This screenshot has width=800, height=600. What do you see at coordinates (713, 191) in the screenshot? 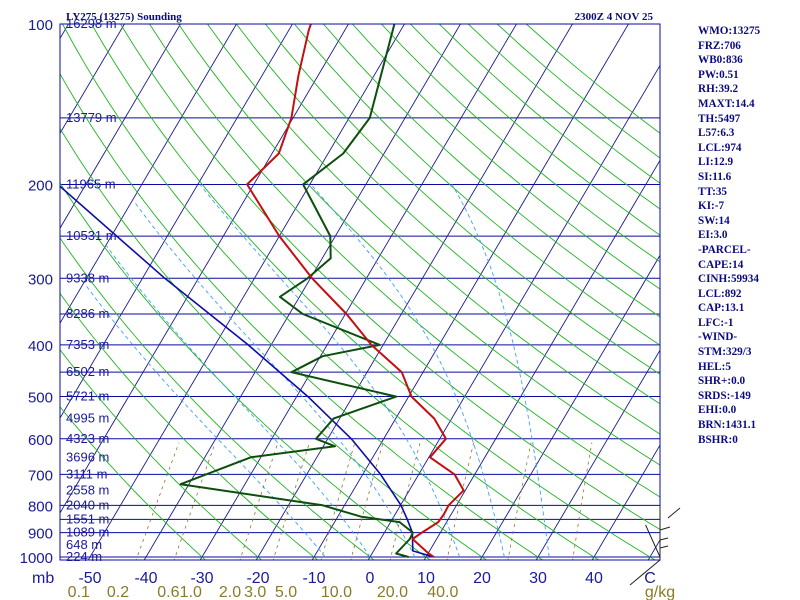
I see `stat-item: TT:35` at bounding box center [713, 191].